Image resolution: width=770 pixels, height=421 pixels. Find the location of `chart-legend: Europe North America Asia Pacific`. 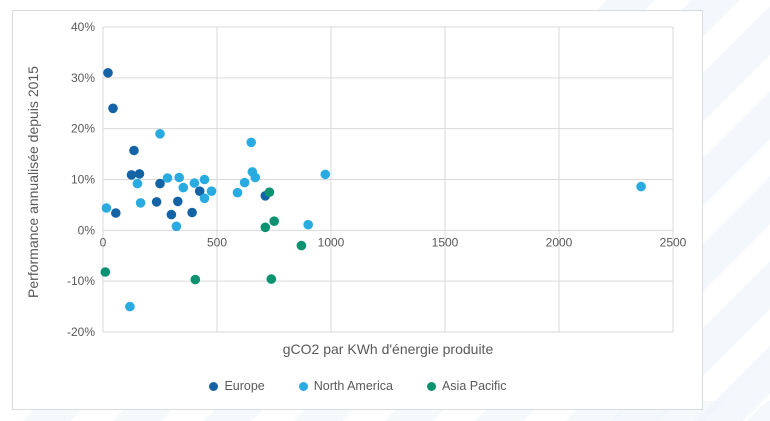

chart-legend: Europe North America Asia Pacific is located at coordinates (358, 386).